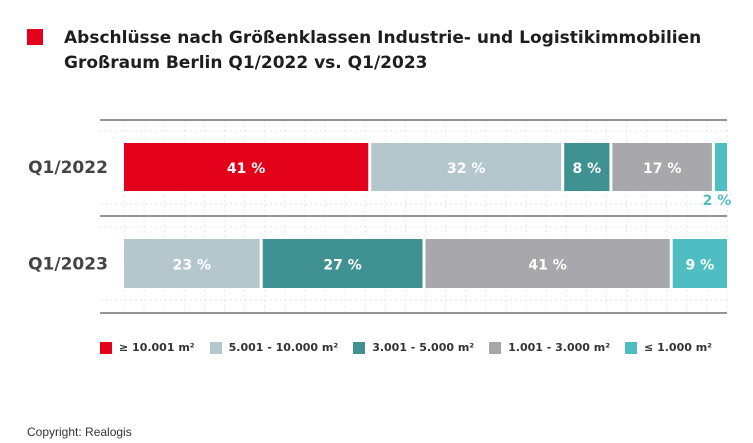 The image size is (753, 443). What do you see at coordinates (717, 201) in the screenshot?
I see `data-label: 2 %` at bounding box center [717, 201].